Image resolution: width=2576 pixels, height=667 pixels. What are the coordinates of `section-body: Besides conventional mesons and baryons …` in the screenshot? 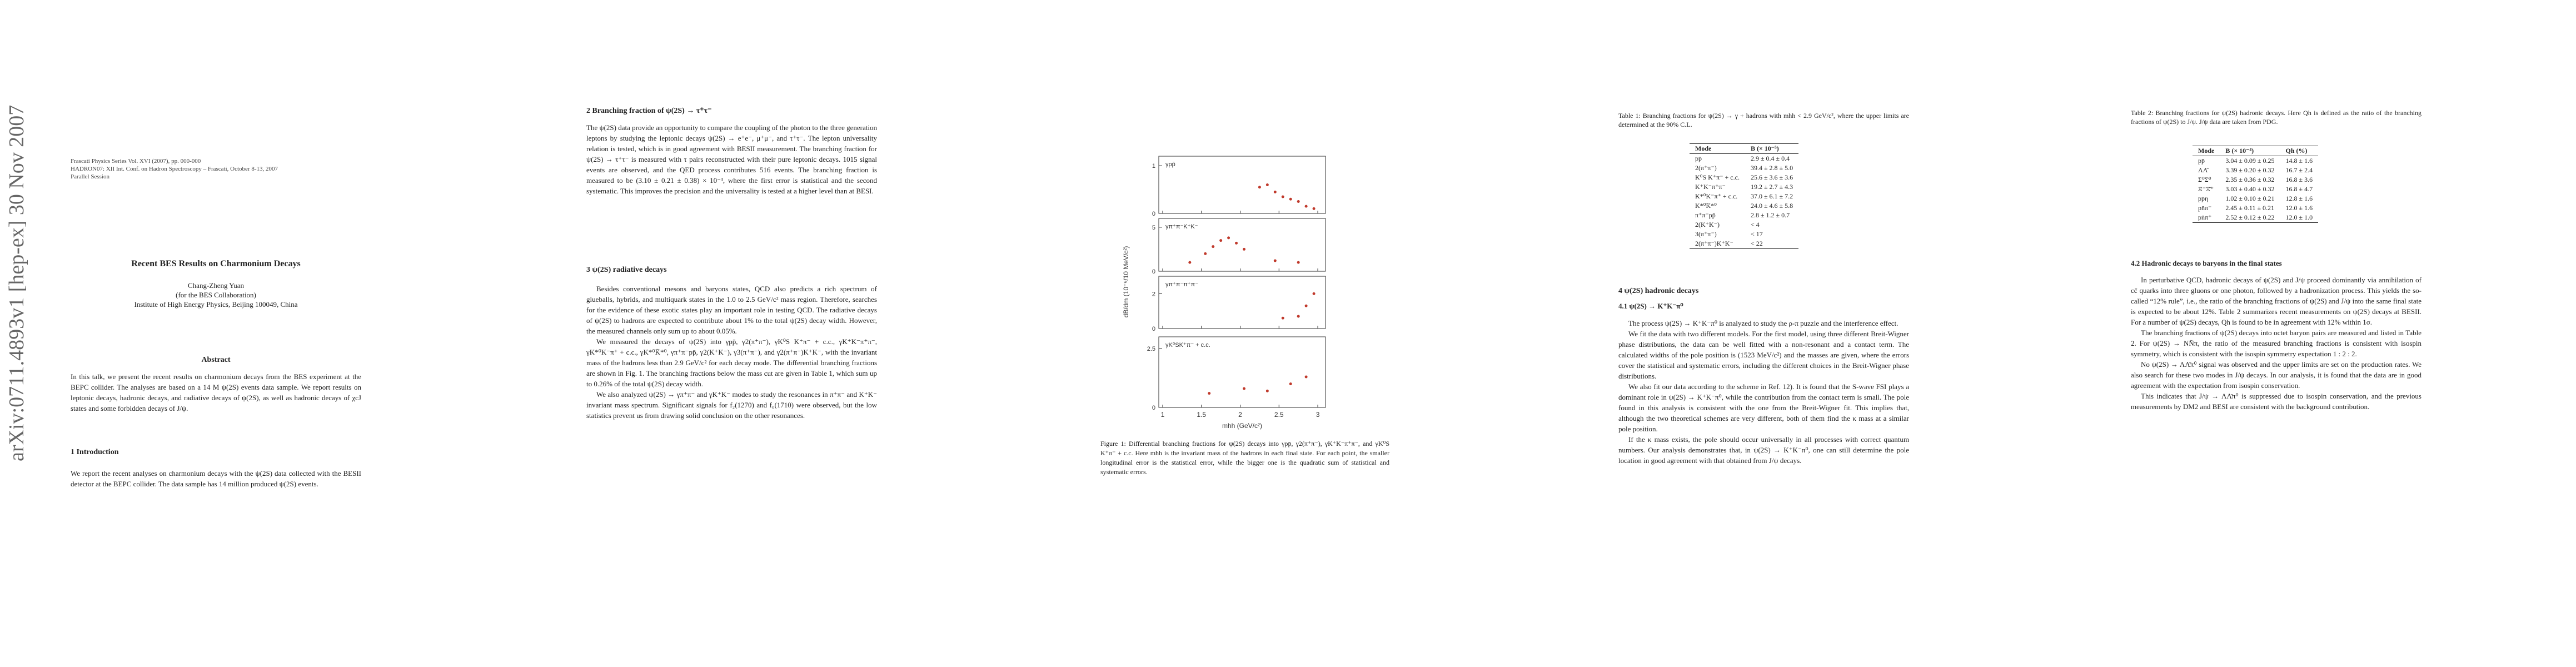 It's located at (731, 352).